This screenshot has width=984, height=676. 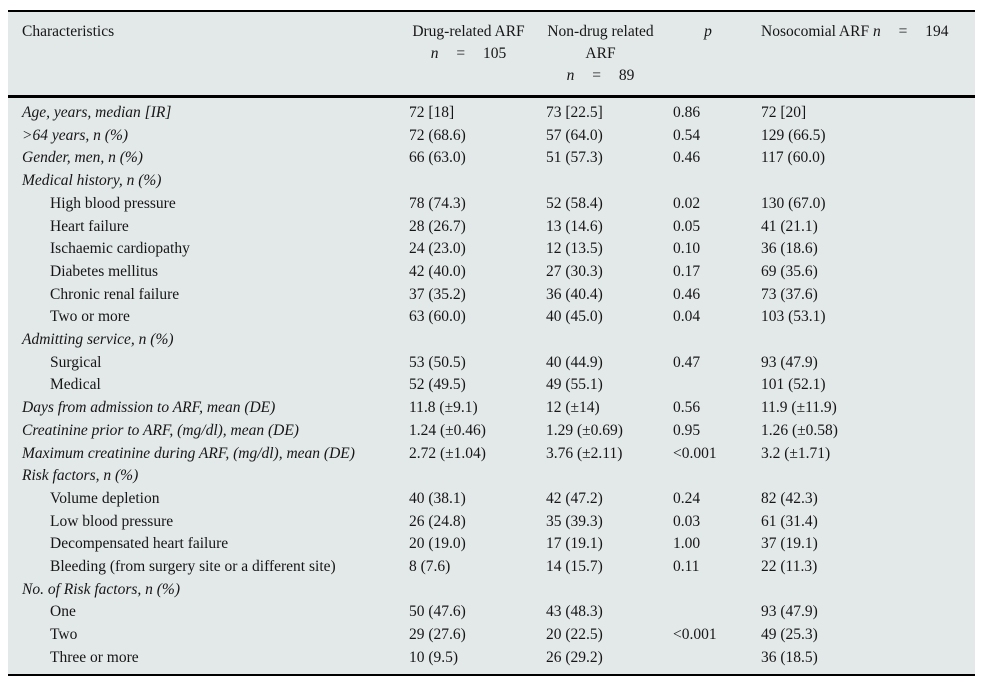 What do you see at coordinates (600, 42) in the screenshot?
I see `header-nondrug-label: Non-drug related ARF` at bounding box center [600, 42].